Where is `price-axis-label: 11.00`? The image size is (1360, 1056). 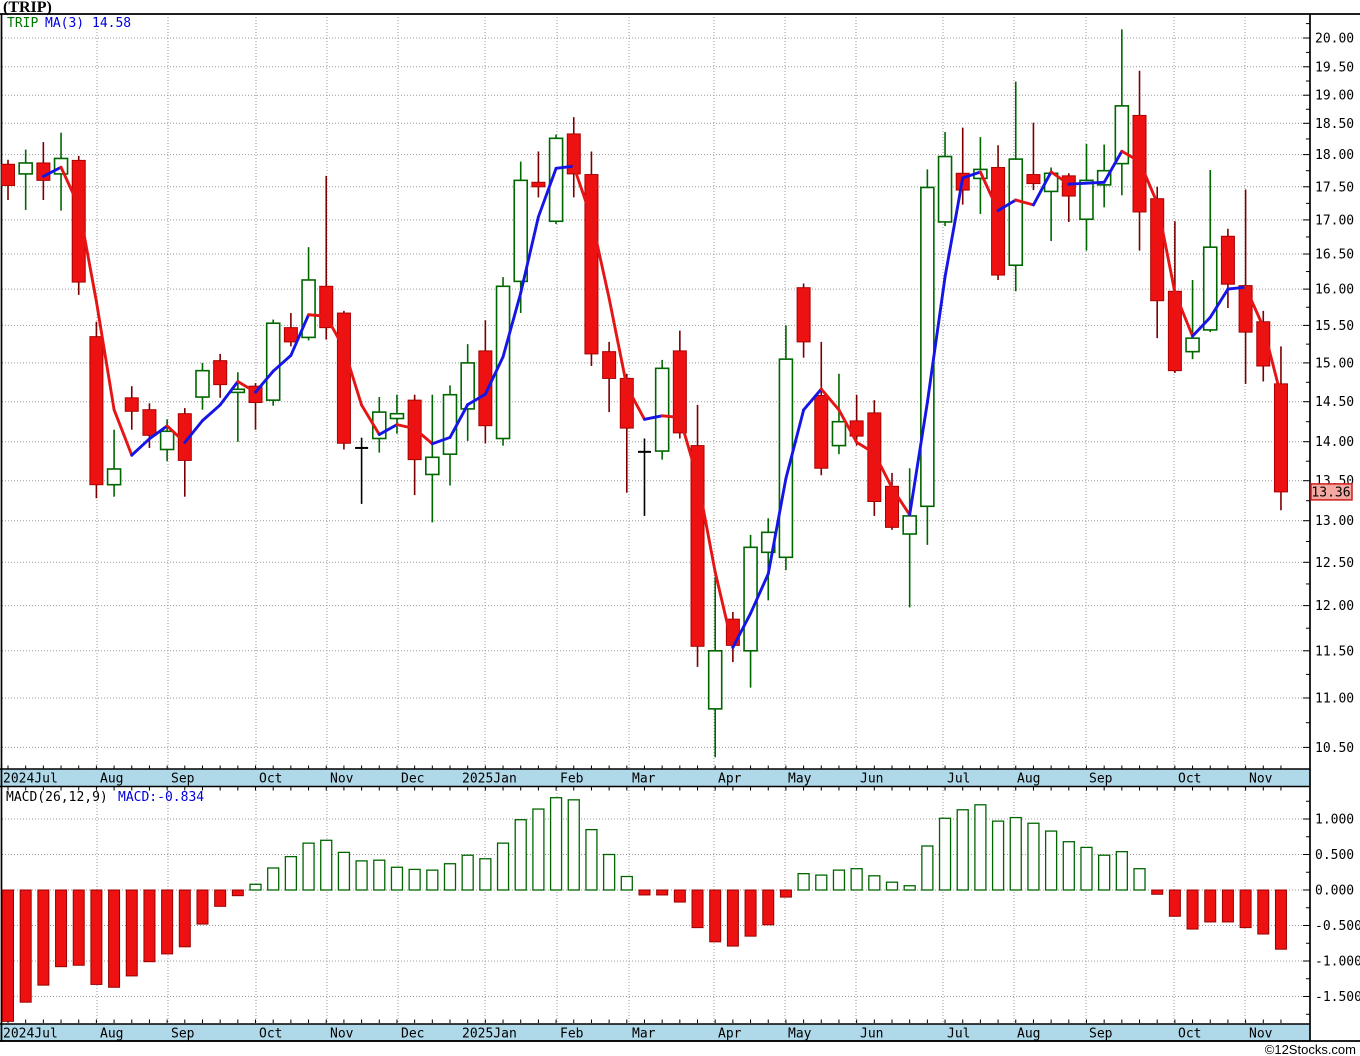 price-axis-label: 11.00 is located at coordinates (1334, 699).